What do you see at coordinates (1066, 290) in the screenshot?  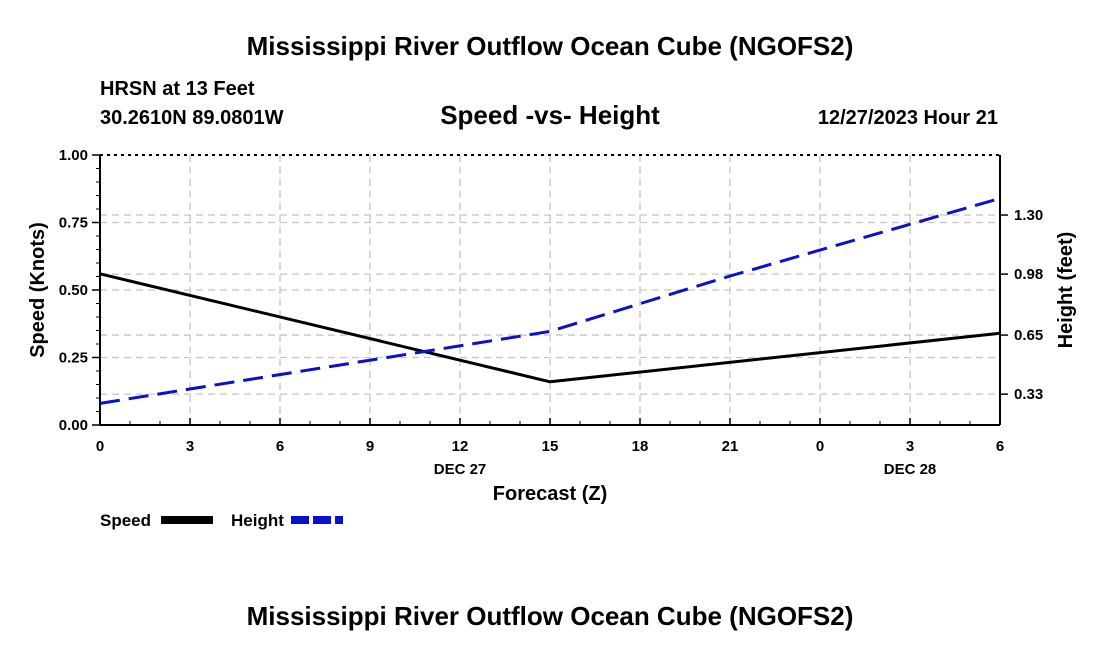 I see `y2-axis-label: Height (feet)` at bounding box center [1066, 290].